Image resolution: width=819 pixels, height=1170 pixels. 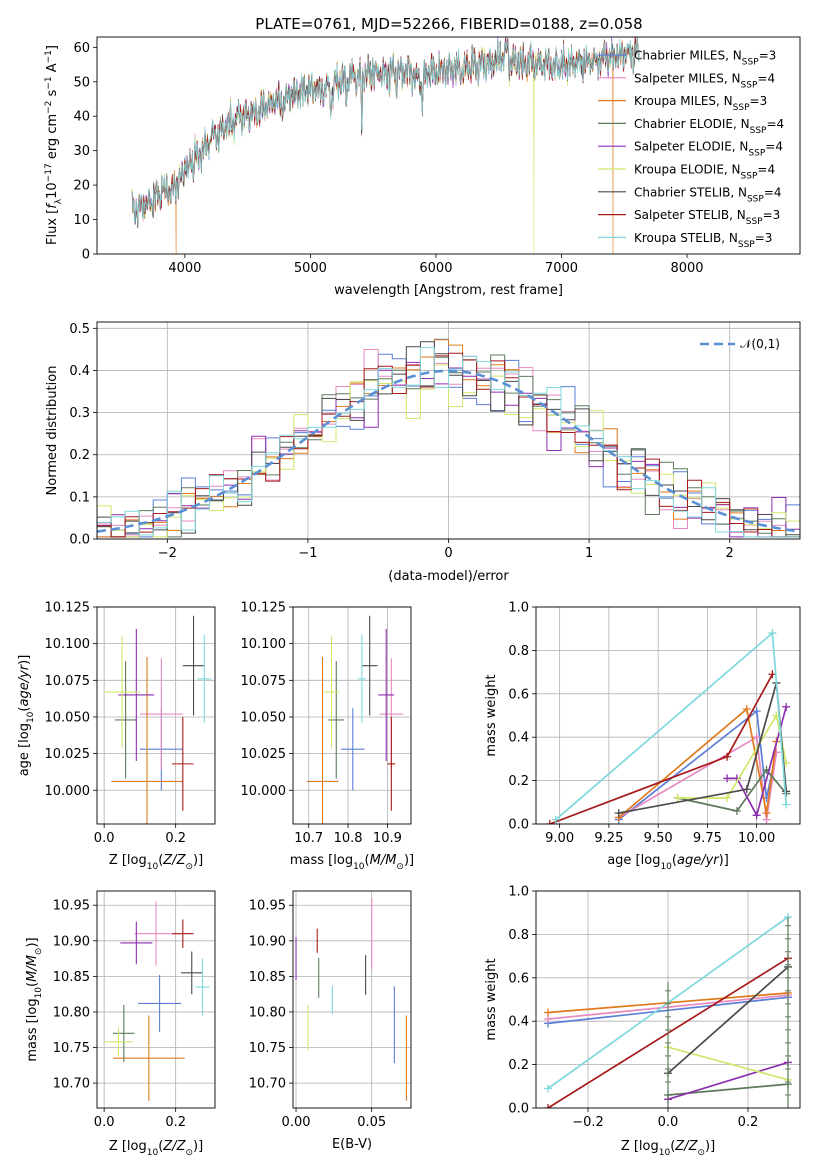 What do you see at coordinates (732, 790) in the screenshot?
I see `weight-line-chabrier-elodie` at bounding box center [732, 790].